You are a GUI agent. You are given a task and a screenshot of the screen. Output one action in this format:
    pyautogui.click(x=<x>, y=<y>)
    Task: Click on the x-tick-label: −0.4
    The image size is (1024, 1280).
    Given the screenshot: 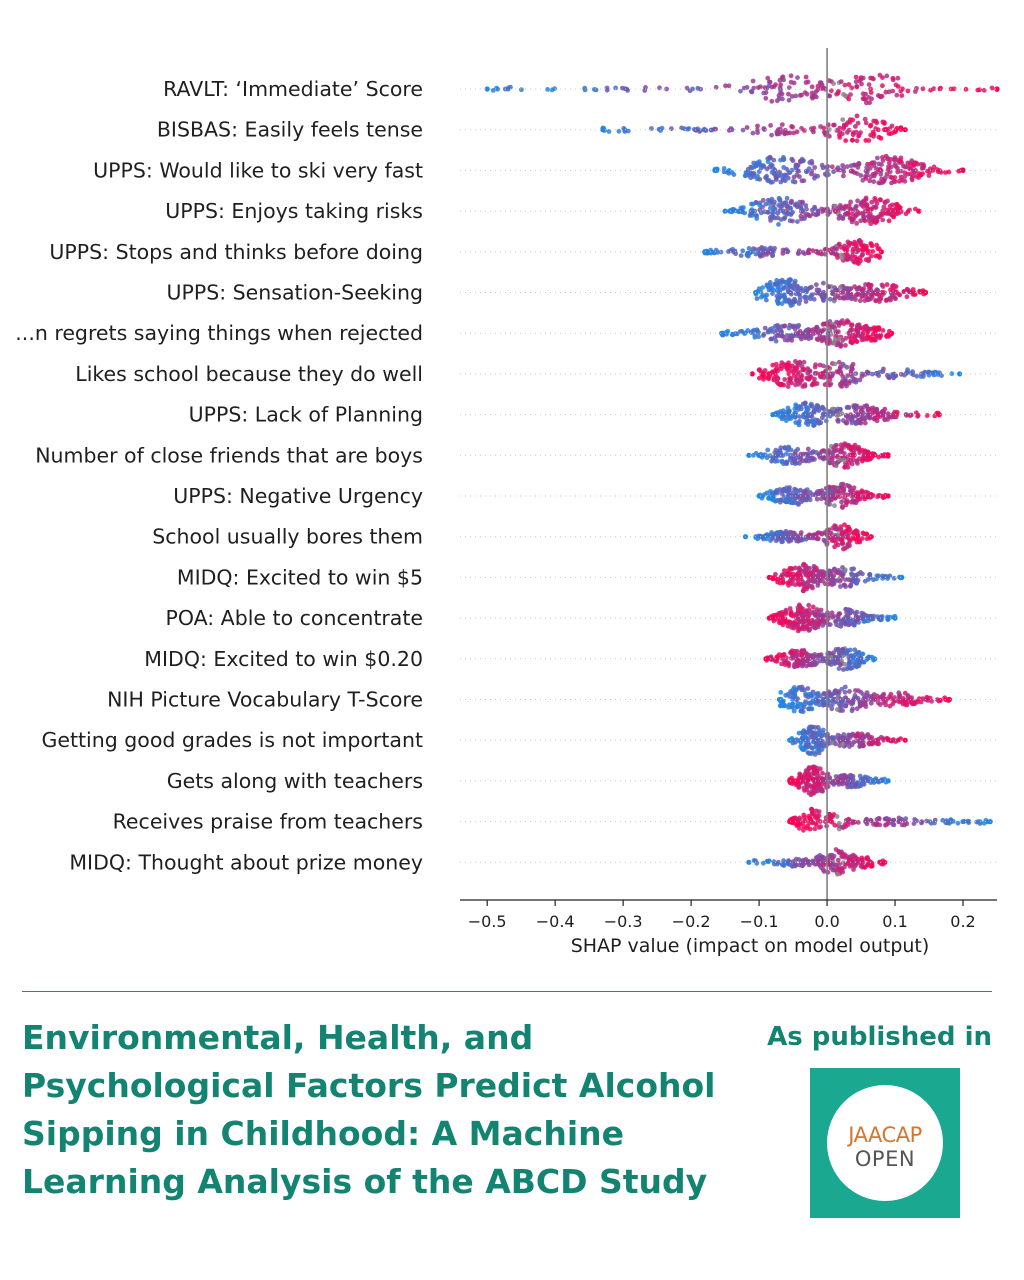 What is the action you would take?
    pyautogui.click(x=555, y=921)
    